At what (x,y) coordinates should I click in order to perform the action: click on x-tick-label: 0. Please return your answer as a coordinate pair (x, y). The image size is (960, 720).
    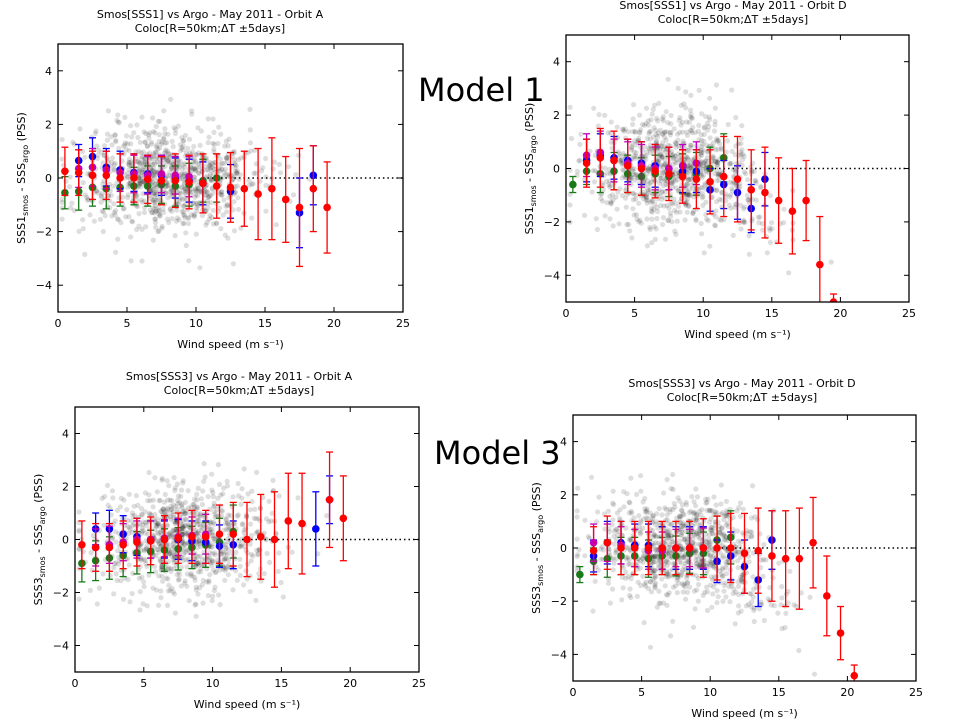
    Looking at the image, I should click on (573, 692).